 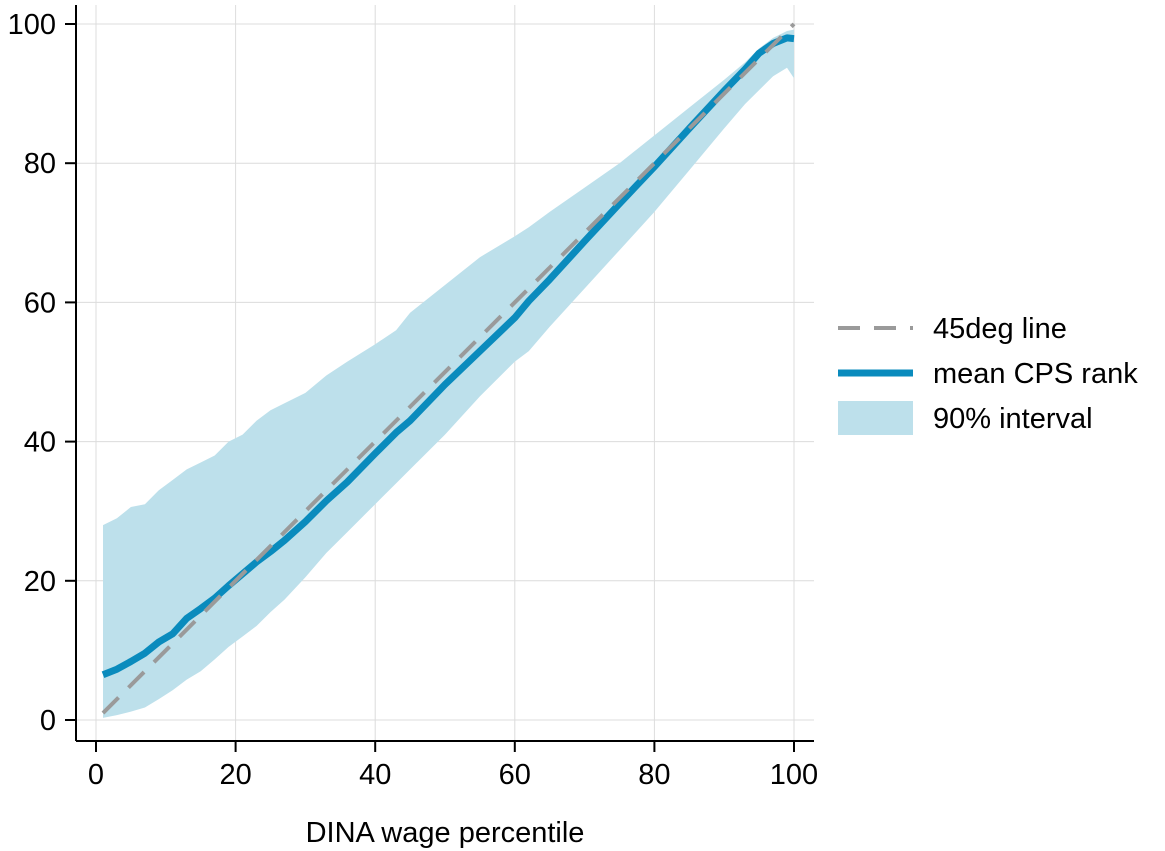 What do you see at coordinates (40, 582) in the screenshot?
I see `y-tick-label: 20` at bounding box center [40, 582].